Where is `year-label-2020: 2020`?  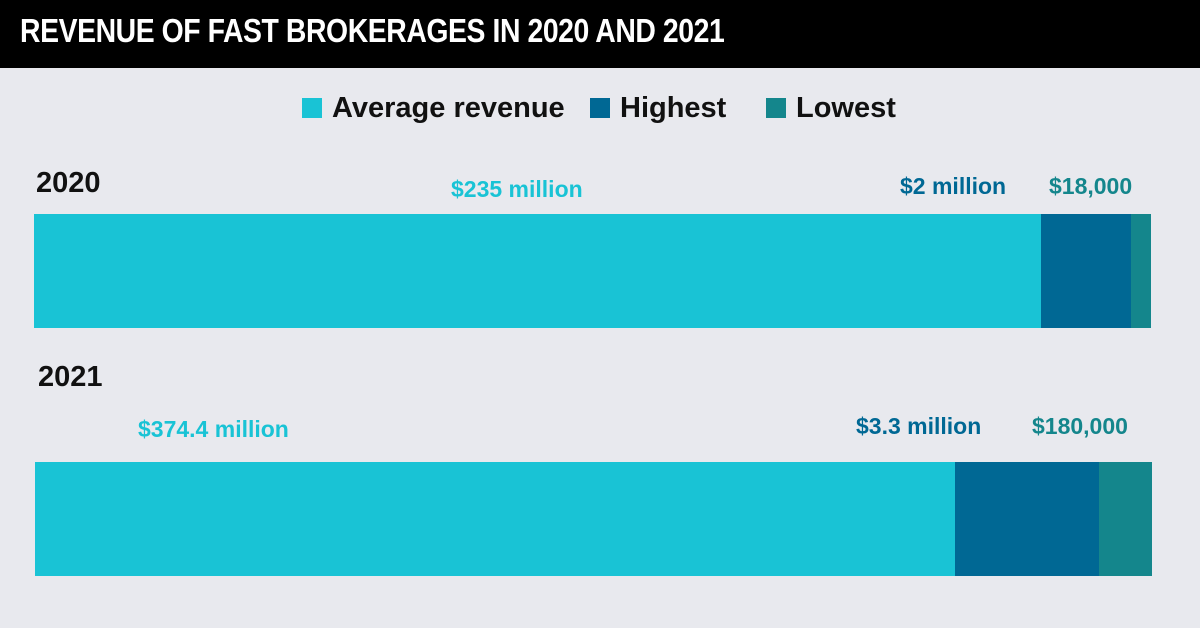
year-label-2020: 2020 is located at coordinates (68, 183).